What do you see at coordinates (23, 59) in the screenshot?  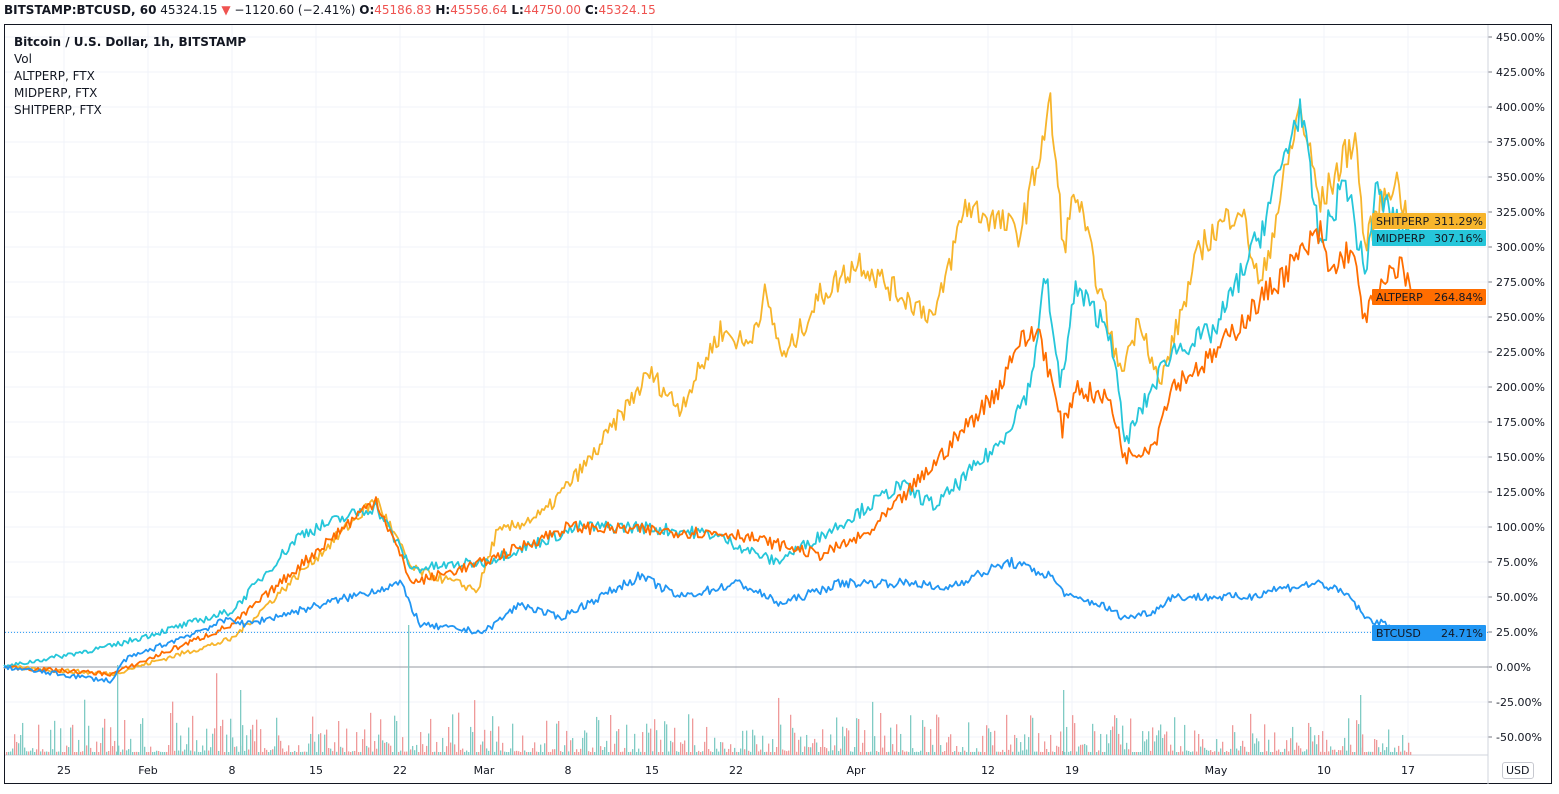 I see `legend-vol: Vol` at bounding box center [23, 59].